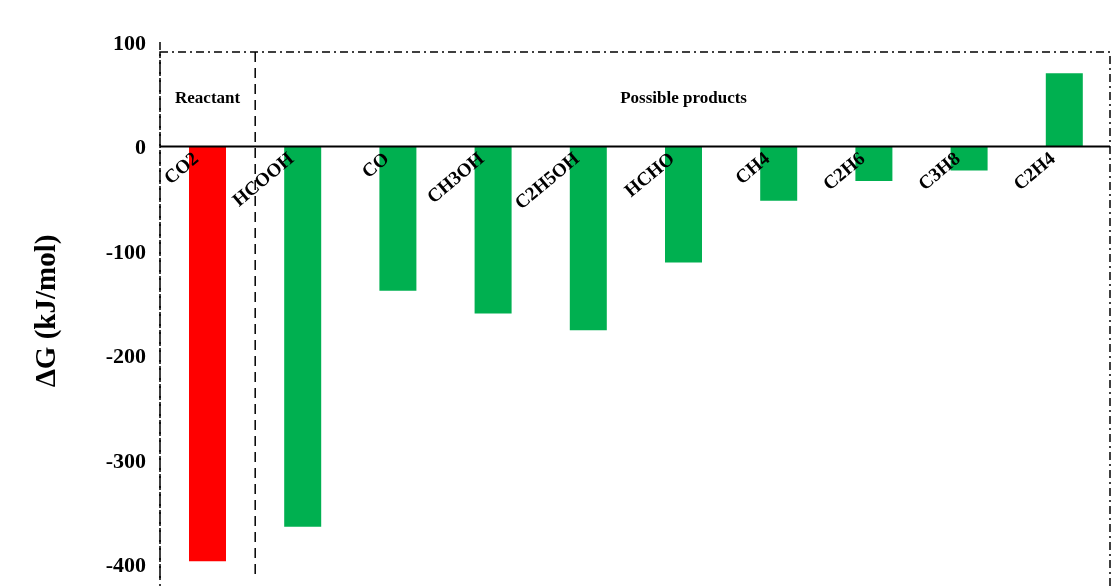 This screenshot has height=588, width=1120. Describe the element at coordinates (125, 565) in the screenshot. I see `y-tick-label: -400` at that location.